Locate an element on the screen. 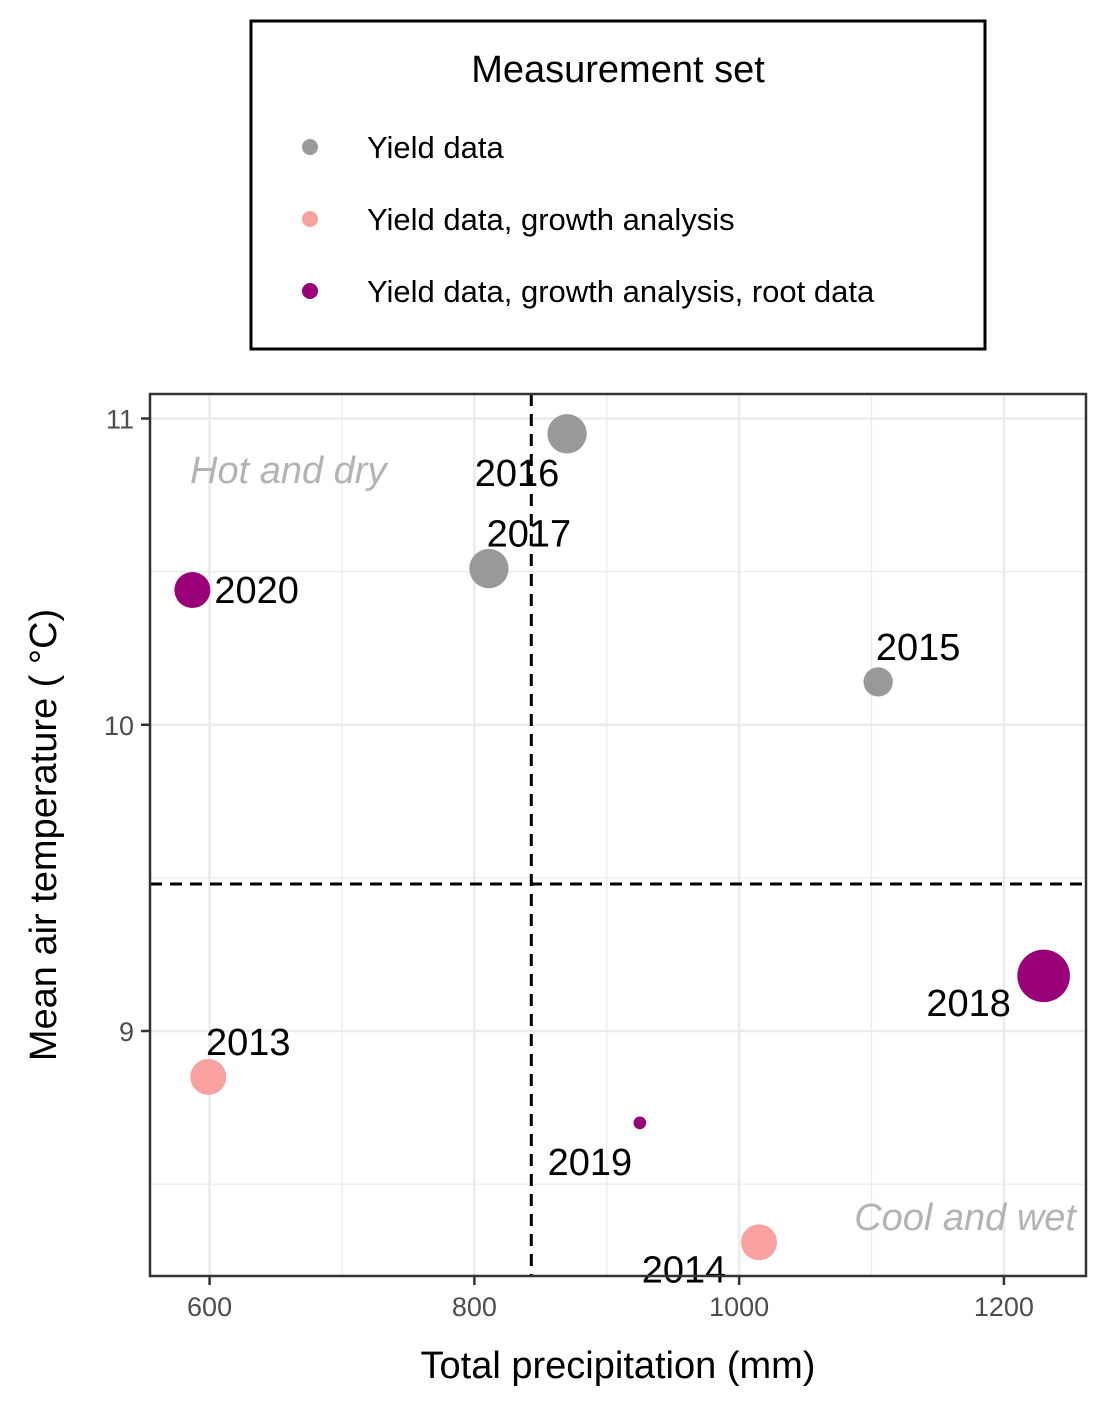 The width and height of the screenshot is (1110, 1410). y-tick-label: 9 is located at coordinates (126, 1032).